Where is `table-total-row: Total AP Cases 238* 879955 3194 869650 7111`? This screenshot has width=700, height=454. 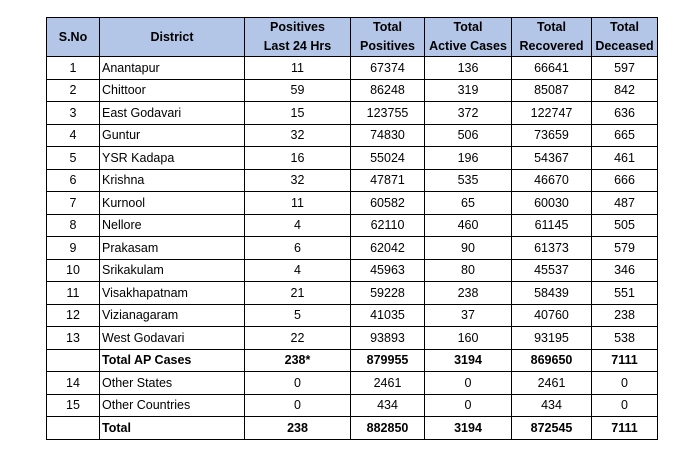 table-total-row: Total AP Cases 238* 879955 3194 869650 7111 is located at coordinates (352, 360).